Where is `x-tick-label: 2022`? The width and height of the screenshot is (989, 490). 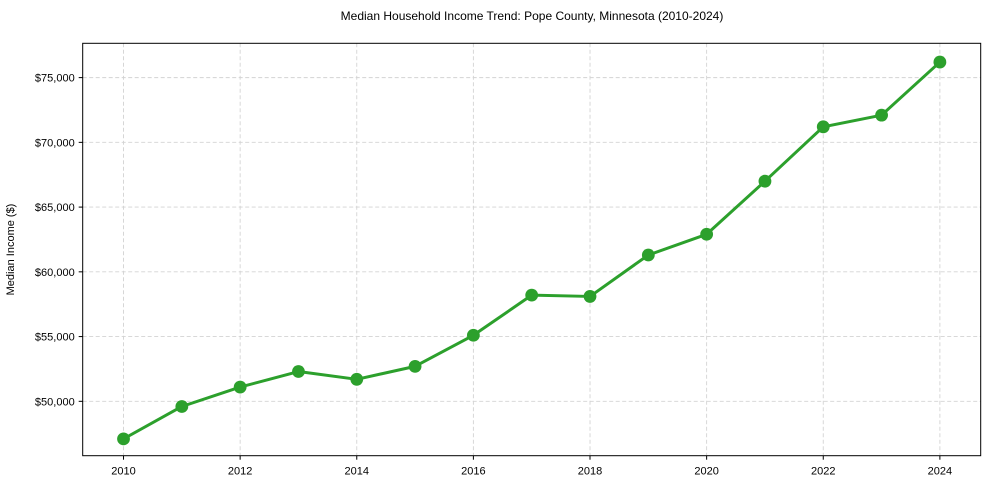 x-tick-label: 2022 is located at coordinates (823, 472).